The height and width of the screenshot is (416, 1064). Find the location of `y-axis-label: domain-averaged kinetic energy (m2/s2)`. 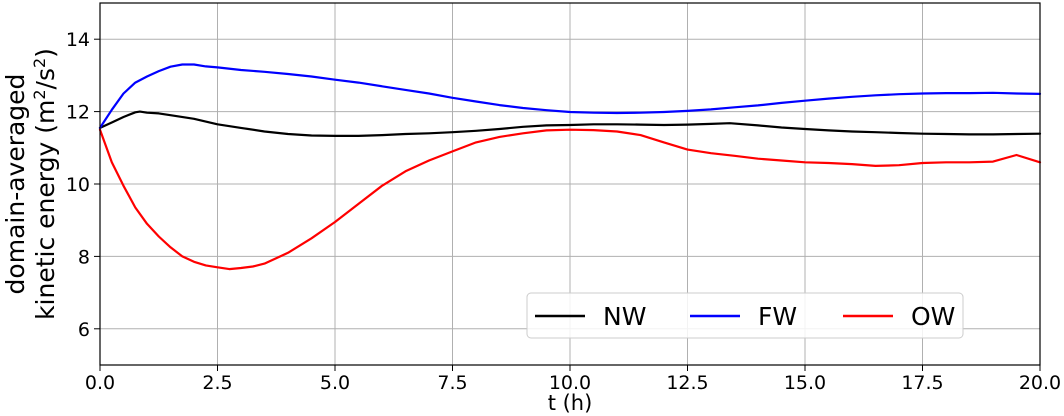

y-axis-label: domain-averaged kinetic energy (m2/s2) is located at coordinates (30, 184).